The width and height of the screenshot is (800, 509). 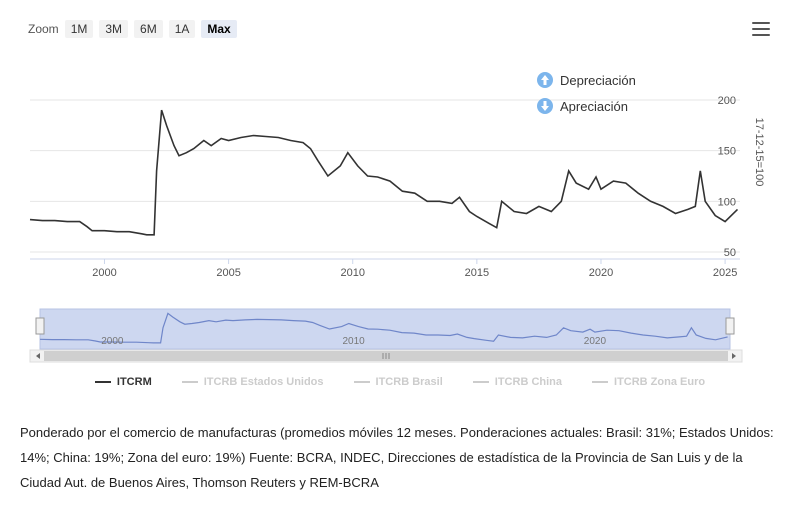 What do you see at coordinates (104, 273) in the screenshot?
I see `x-tick-label: 2000` at bounding box center [104, 273].